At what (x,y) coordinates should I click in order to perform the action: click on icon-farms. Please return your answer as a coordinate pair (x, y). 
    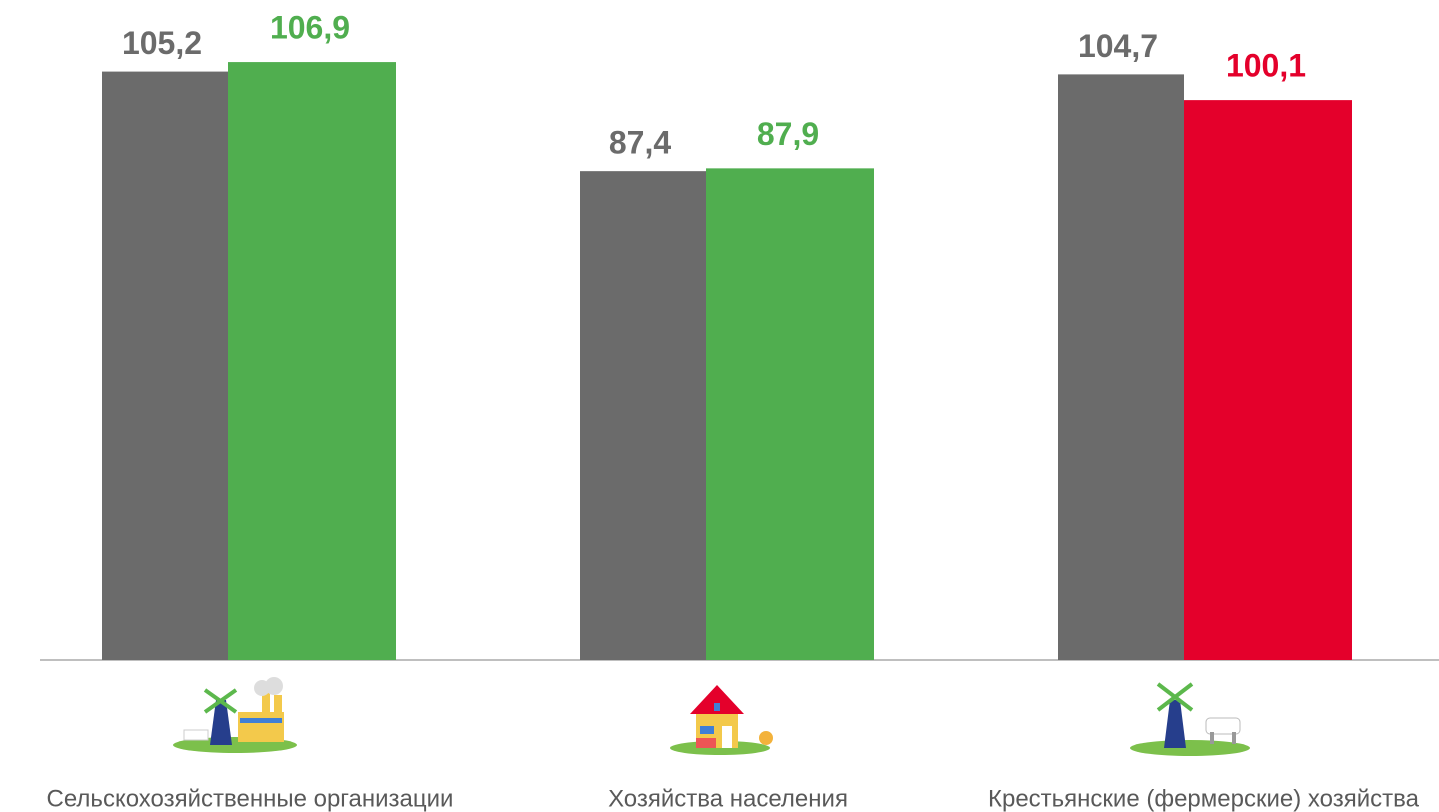
    Looking at the image, I should click on (1190, 719).